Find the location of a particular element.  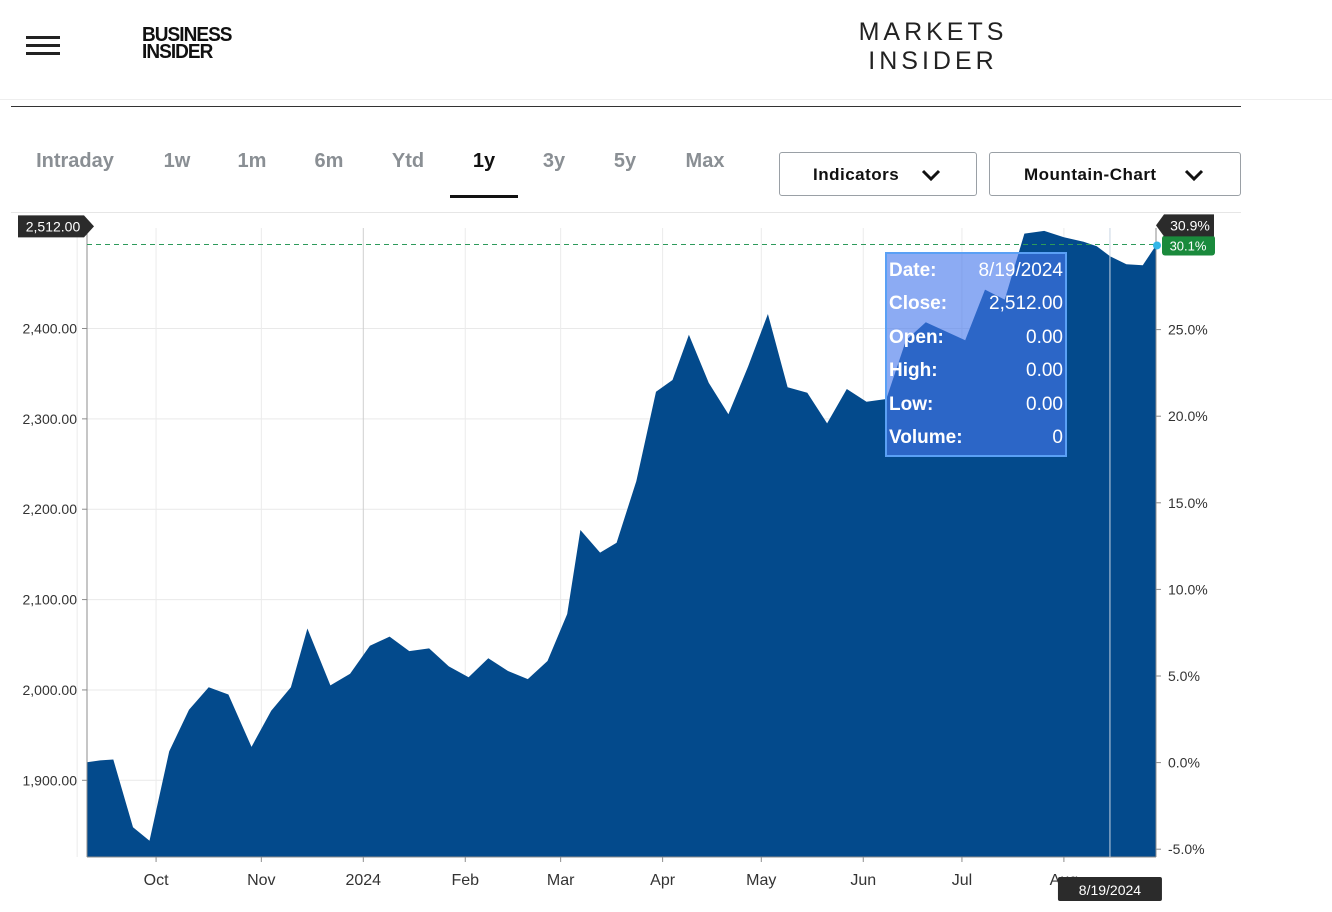

tab-ytd: Ytd is located at coordinates (408, 161).